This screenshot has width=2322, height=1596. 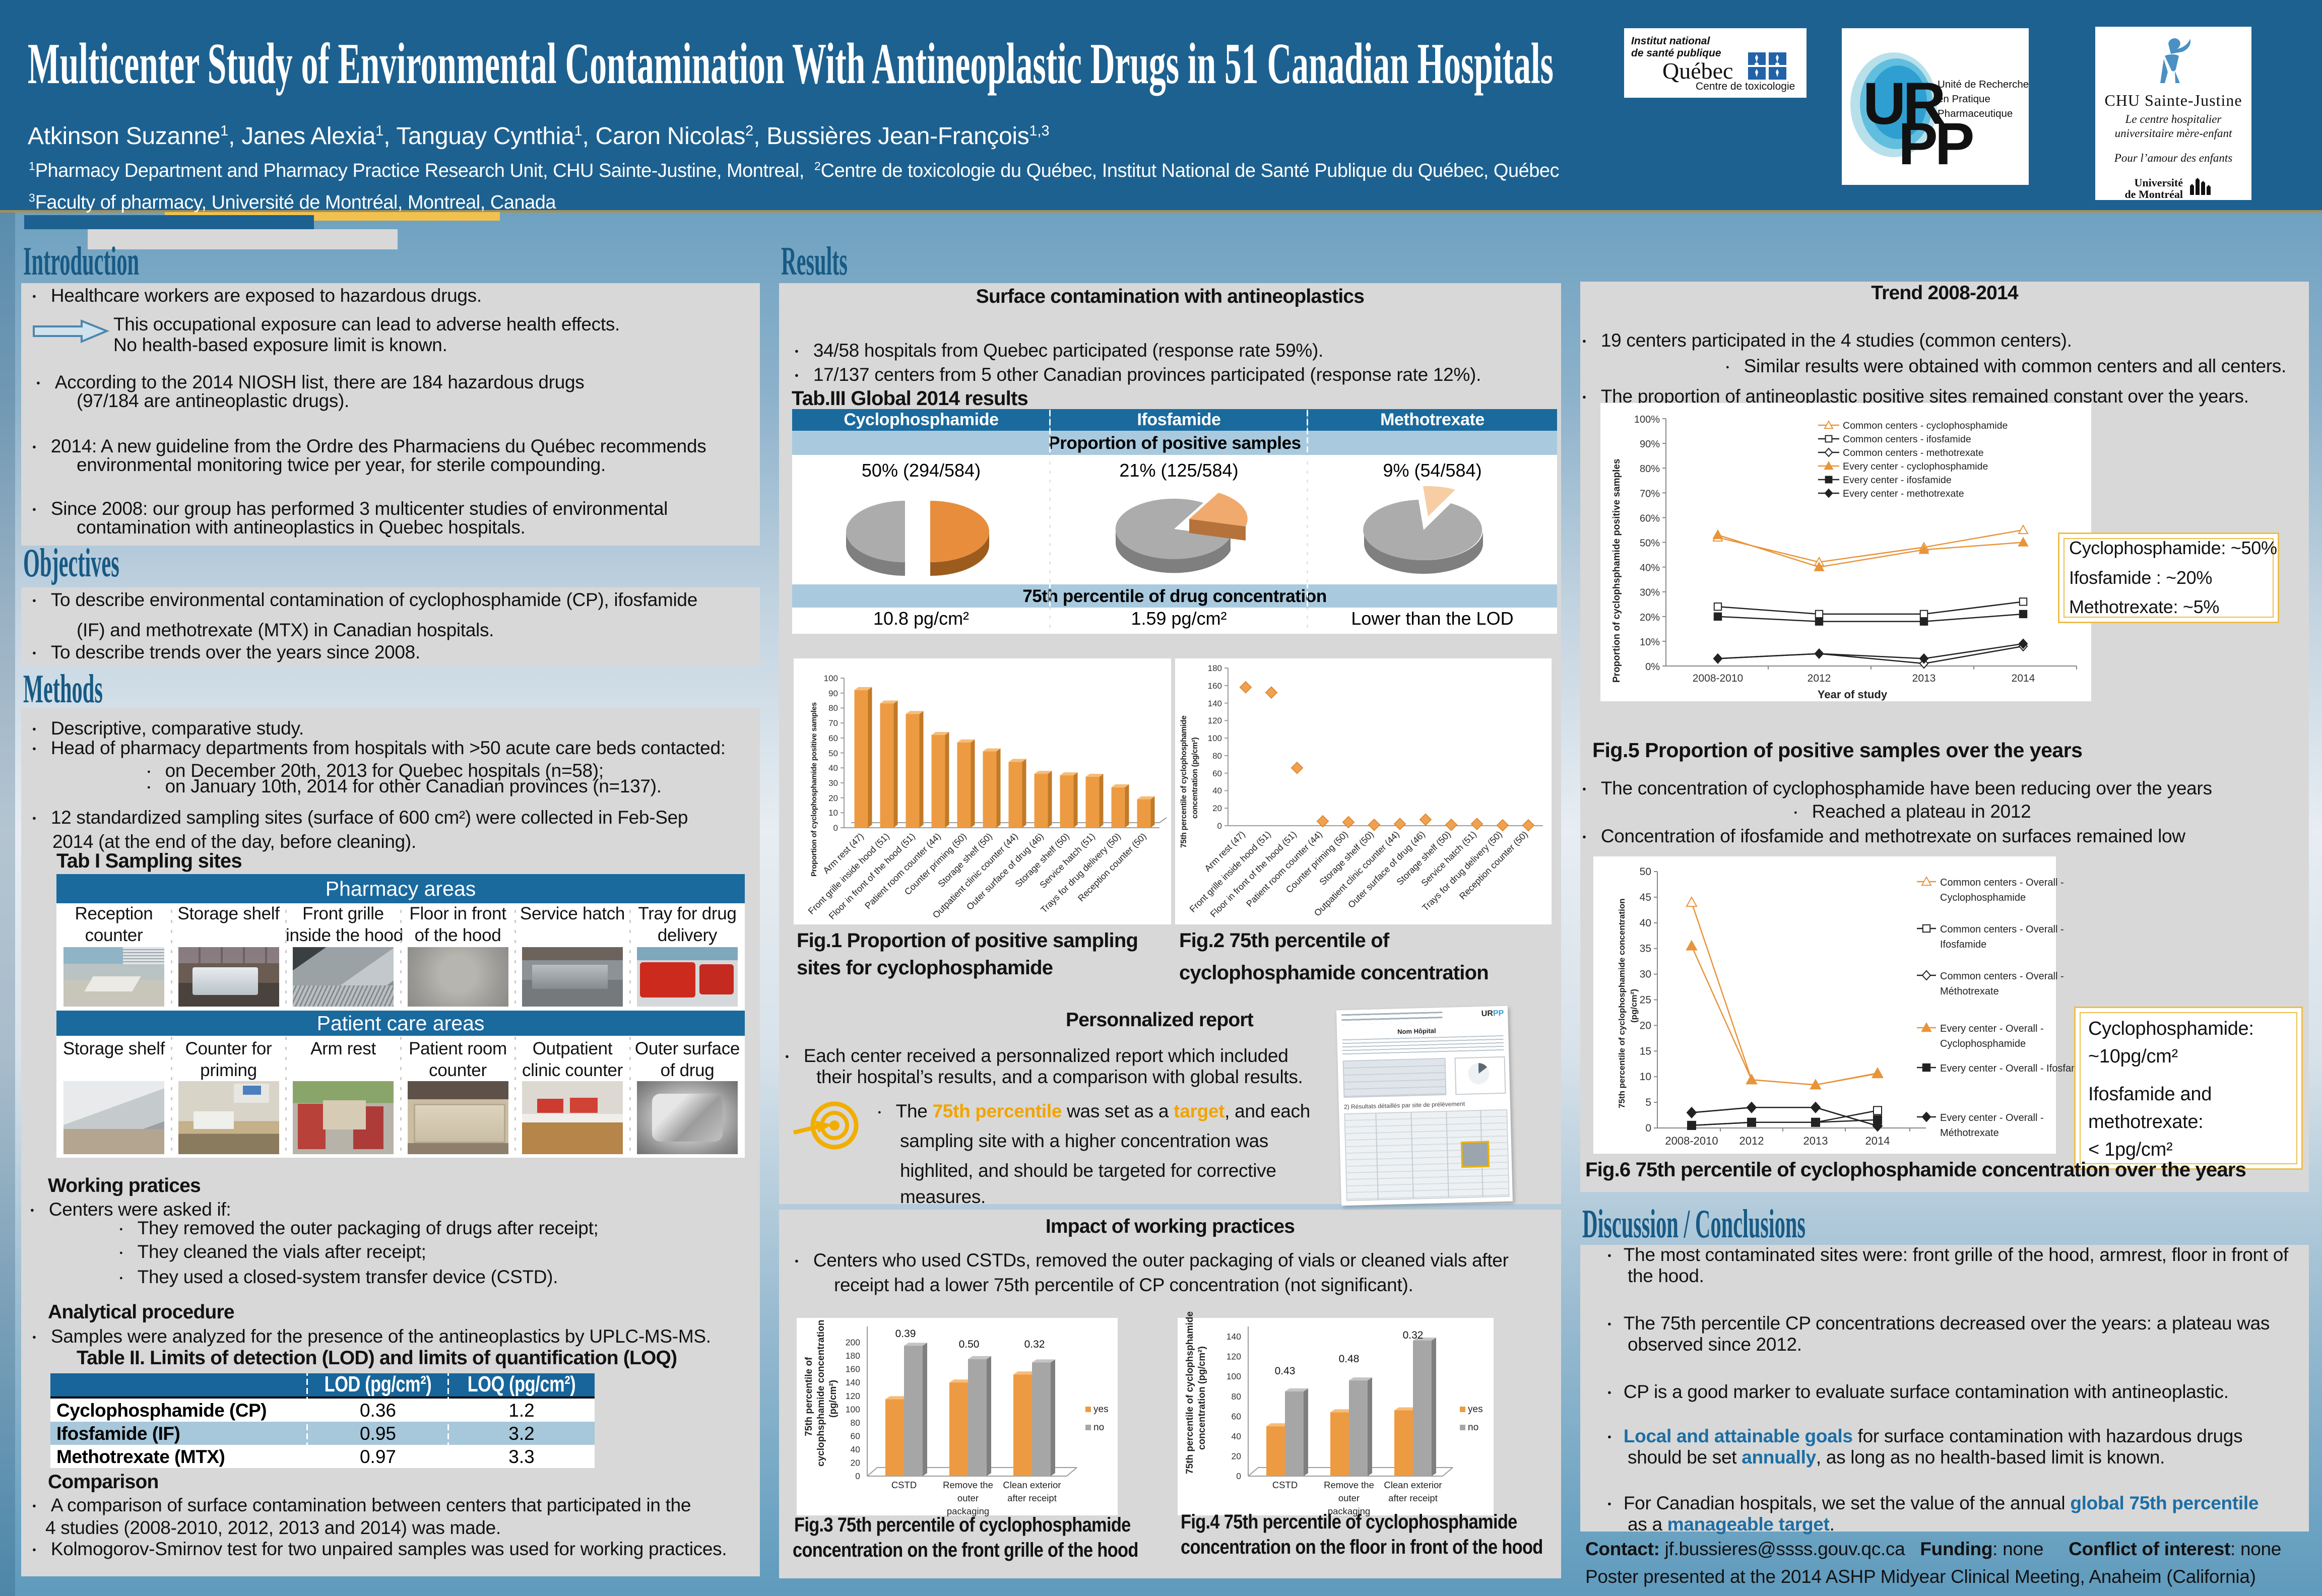 I want to click on svg-text: Ifosfamide, so click(x=1963, y=944).